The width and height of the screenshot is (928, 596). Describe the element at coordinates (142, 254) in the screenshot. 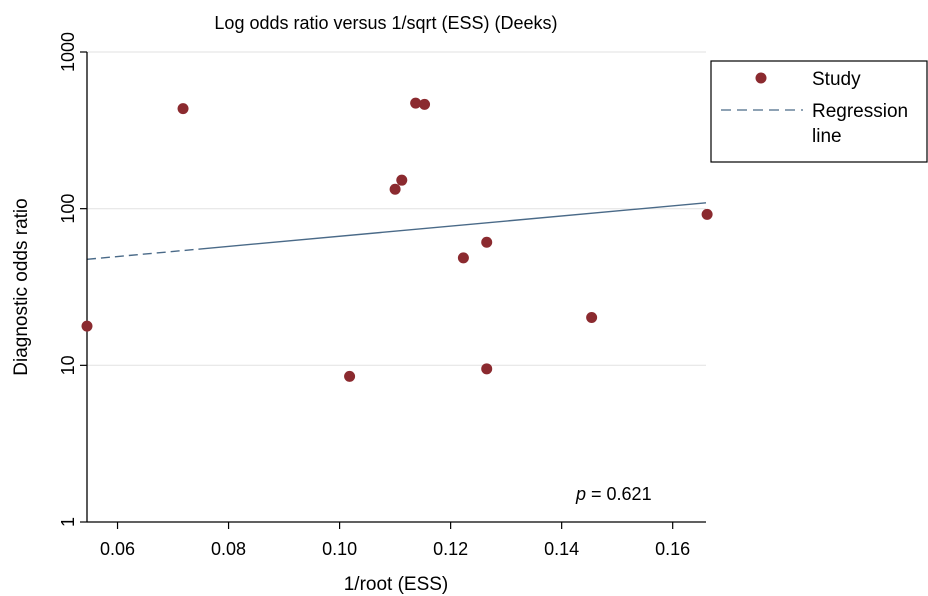

I see `regression-line-dashed` at that location.